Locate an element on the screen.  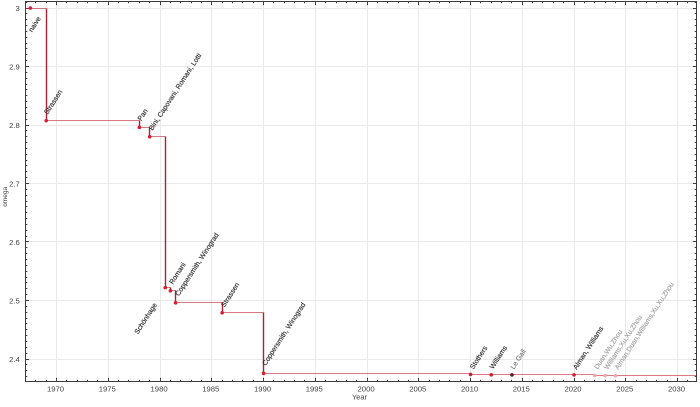
svg-text: 2005 is located at coordinates (417, 388).